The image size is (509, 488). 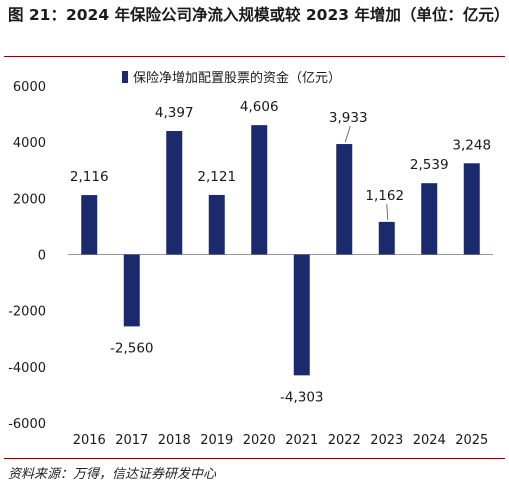 What do you see at coordinates (27, 368) in the screenshot?
I see `y-tick-label: -4000` at bounding box center [27, 368].